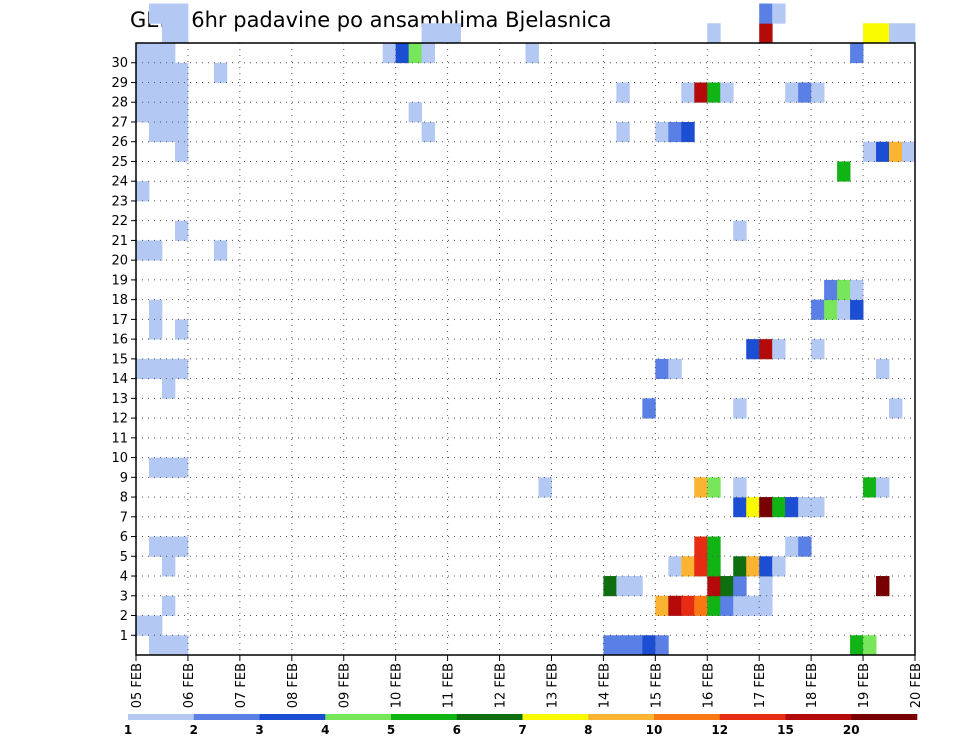 Image resolution: width=960 pixels, height=742 pixels. Describe the element at coordinates (119, 458) in the screenshot. I see `y-tick-label: 10` at that location.